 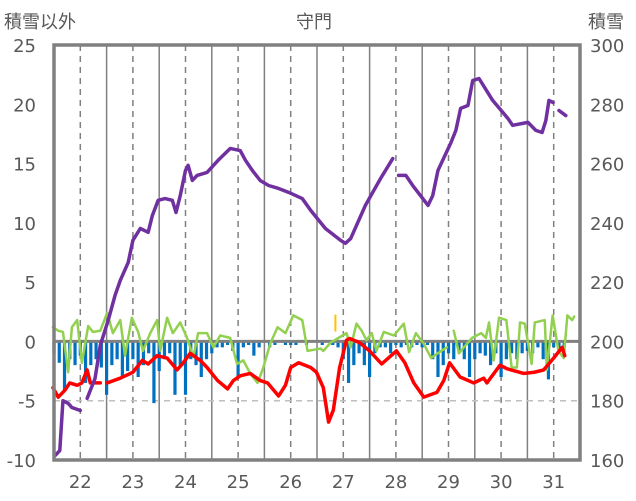 I want to click on x-tick: 30, so click(x=501, y=482).